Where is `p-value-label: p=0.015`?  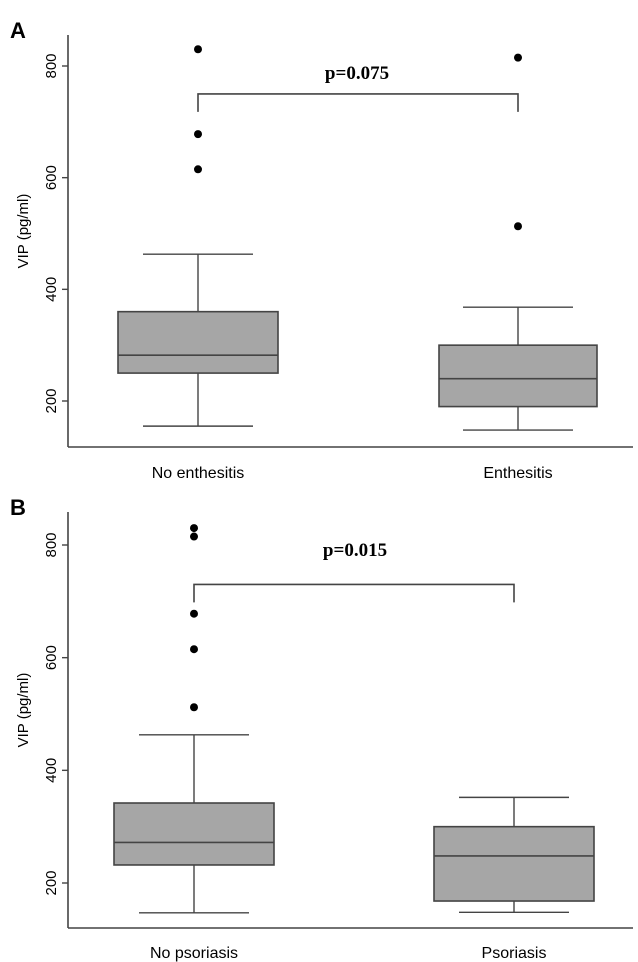 p-value-label: p=0.015 is located at coordinates (355, 550).